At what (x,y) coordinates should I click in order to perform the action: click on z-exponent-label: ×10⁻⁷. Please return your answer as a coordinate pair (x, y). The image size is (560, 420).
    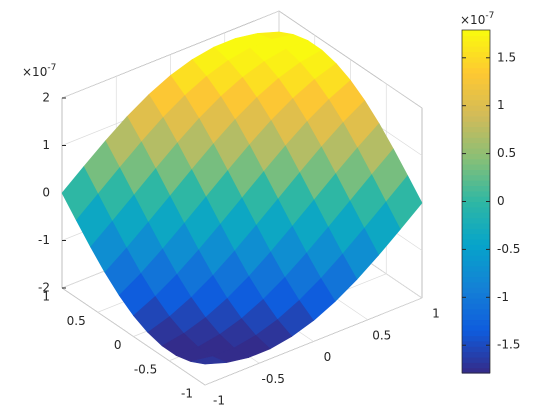
    Looking at the image, I should click on (39, 71).